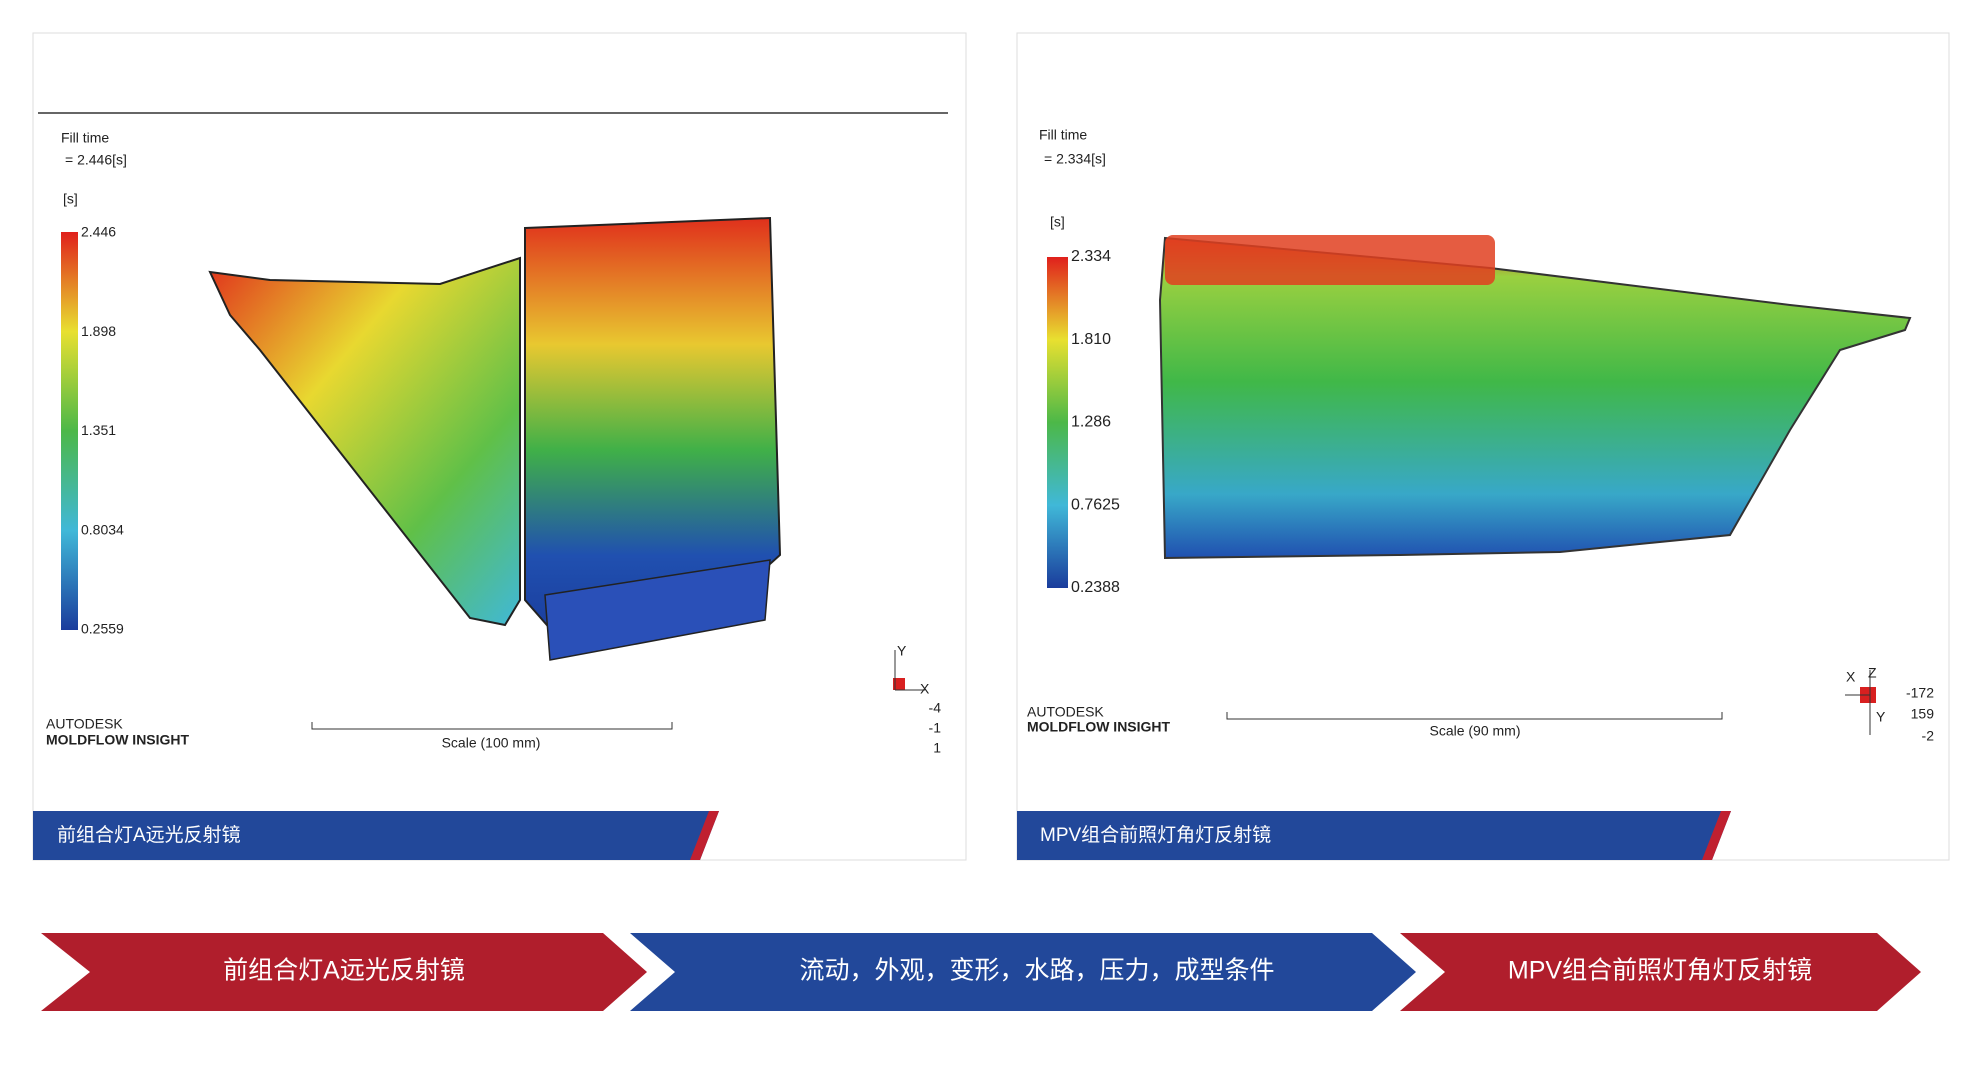  Describe the element at coordinates (102, 529) in the screenshot. I see `legend-label: 0.8034` at that location.